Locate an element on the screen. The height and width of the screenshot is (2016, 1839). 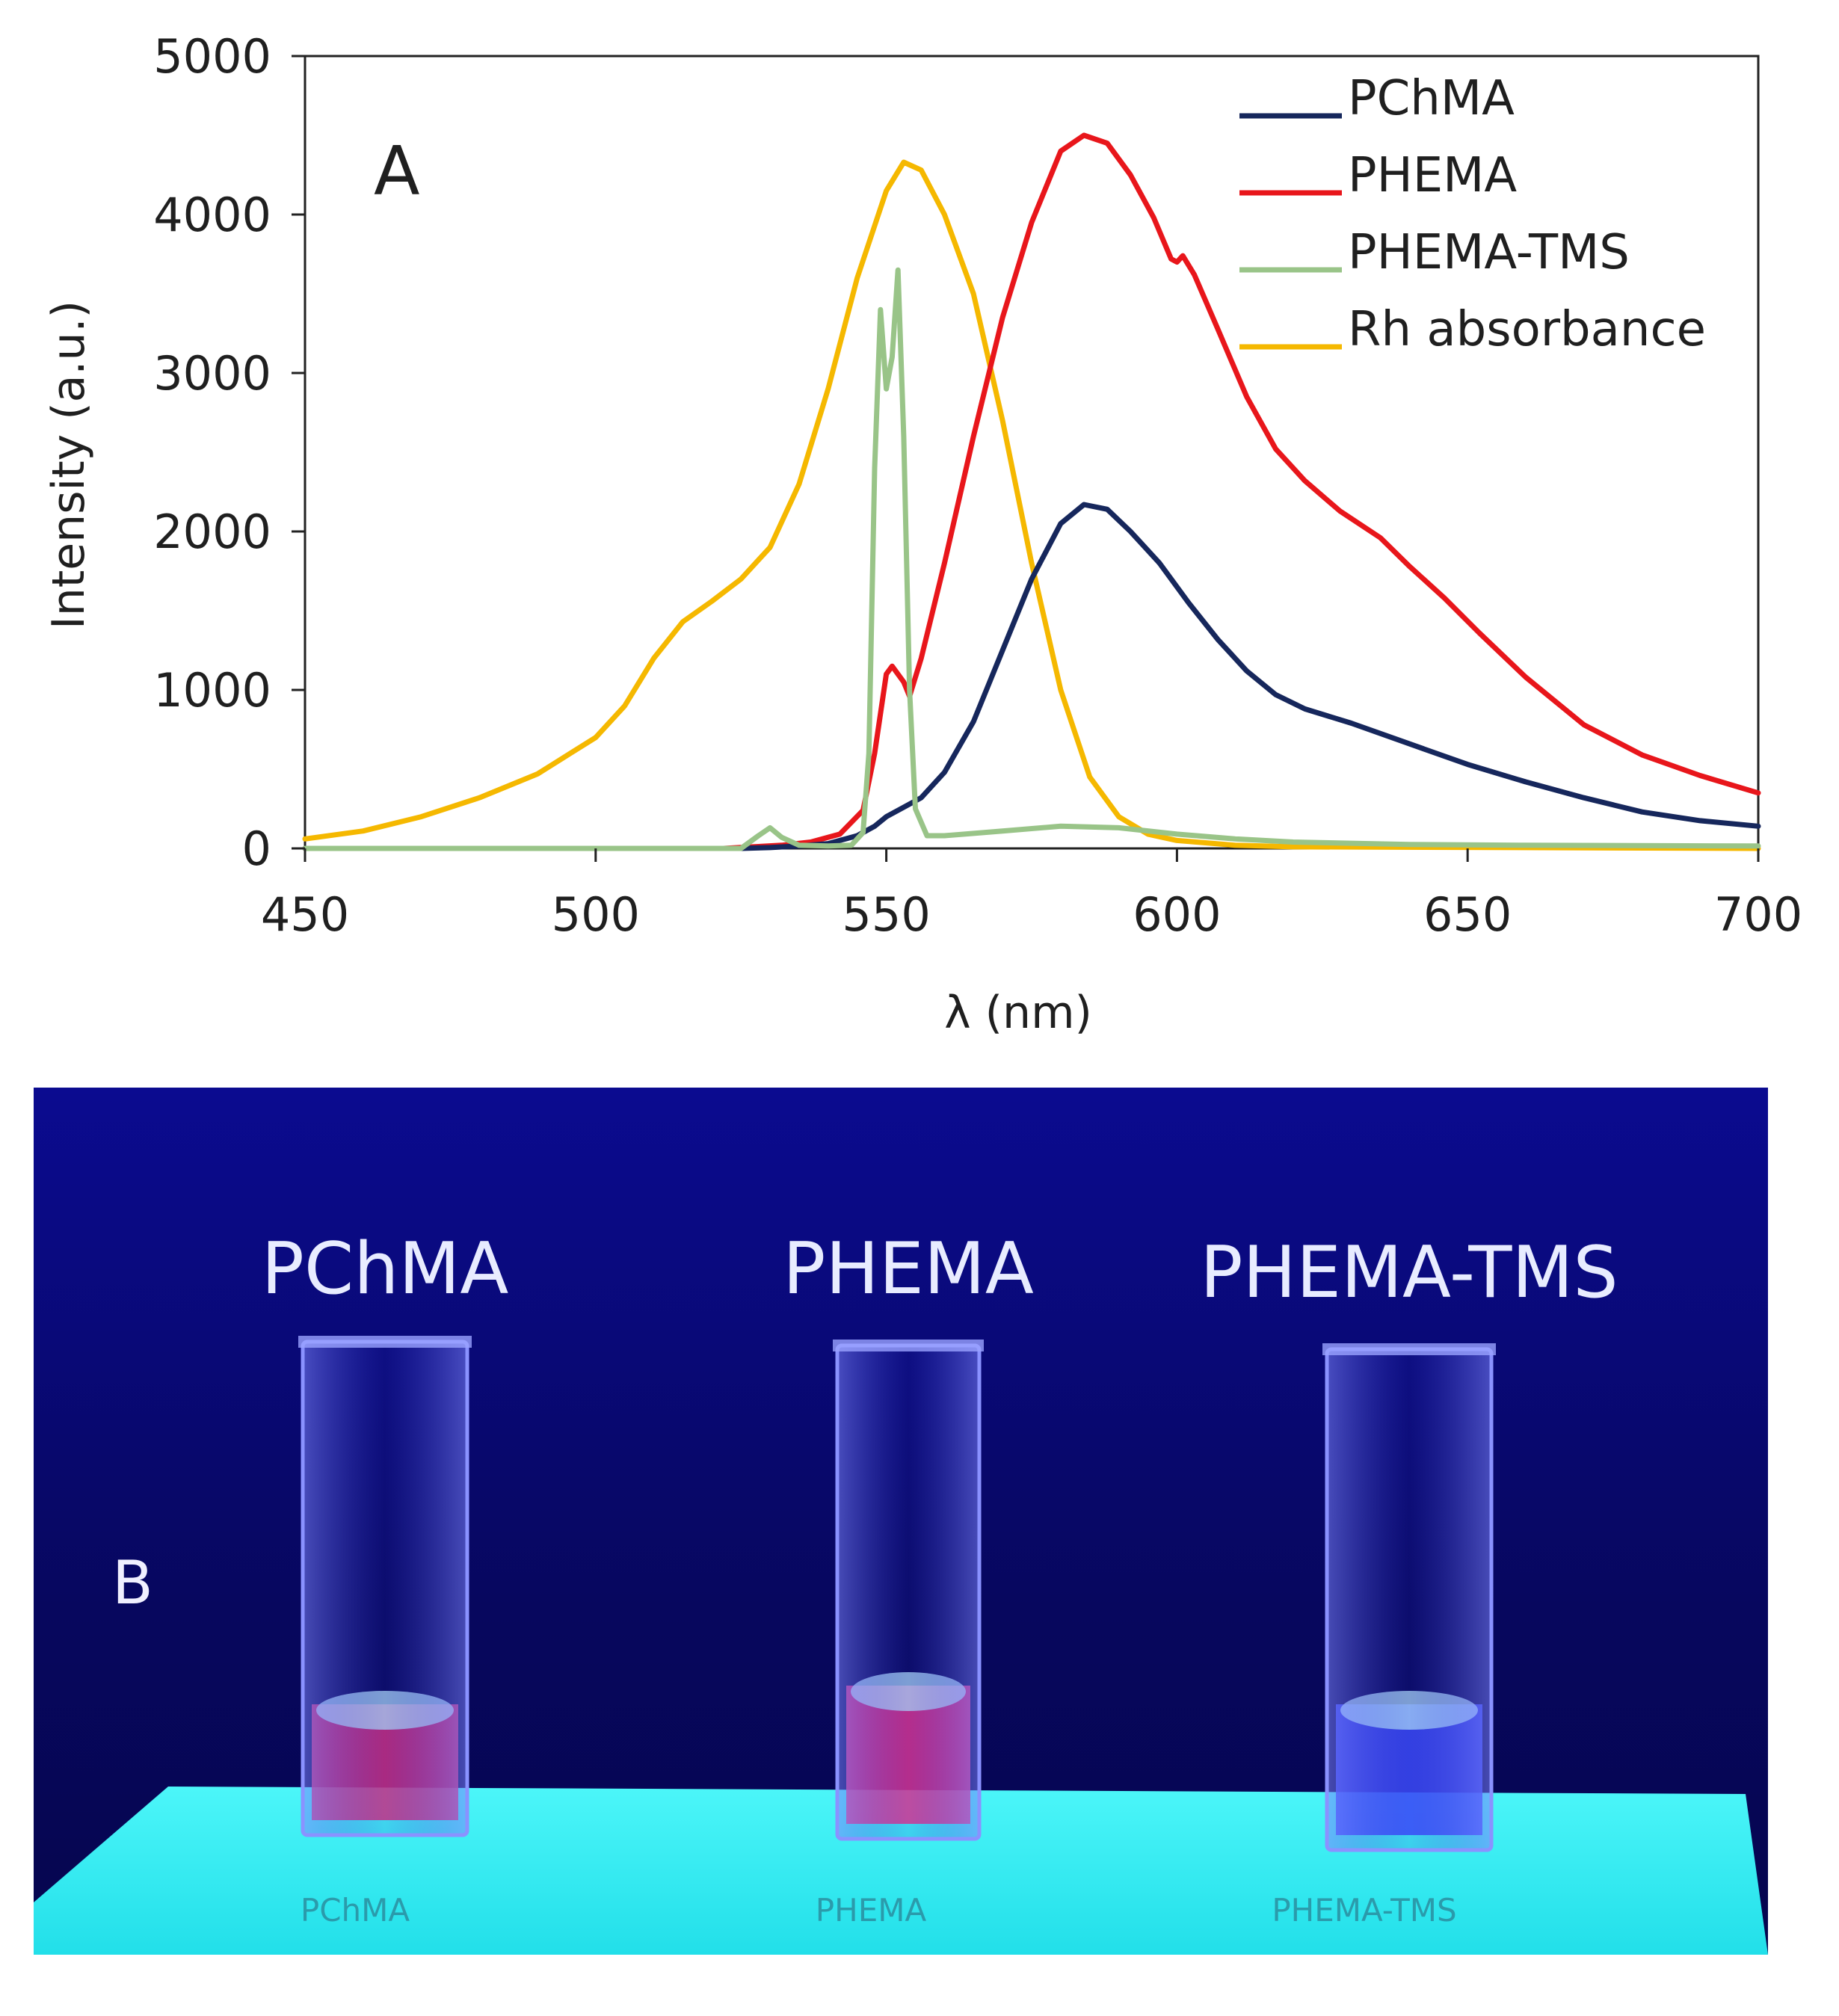
cuvette-pchma: PChMA PChMA is located at coordinates (385, 1578).